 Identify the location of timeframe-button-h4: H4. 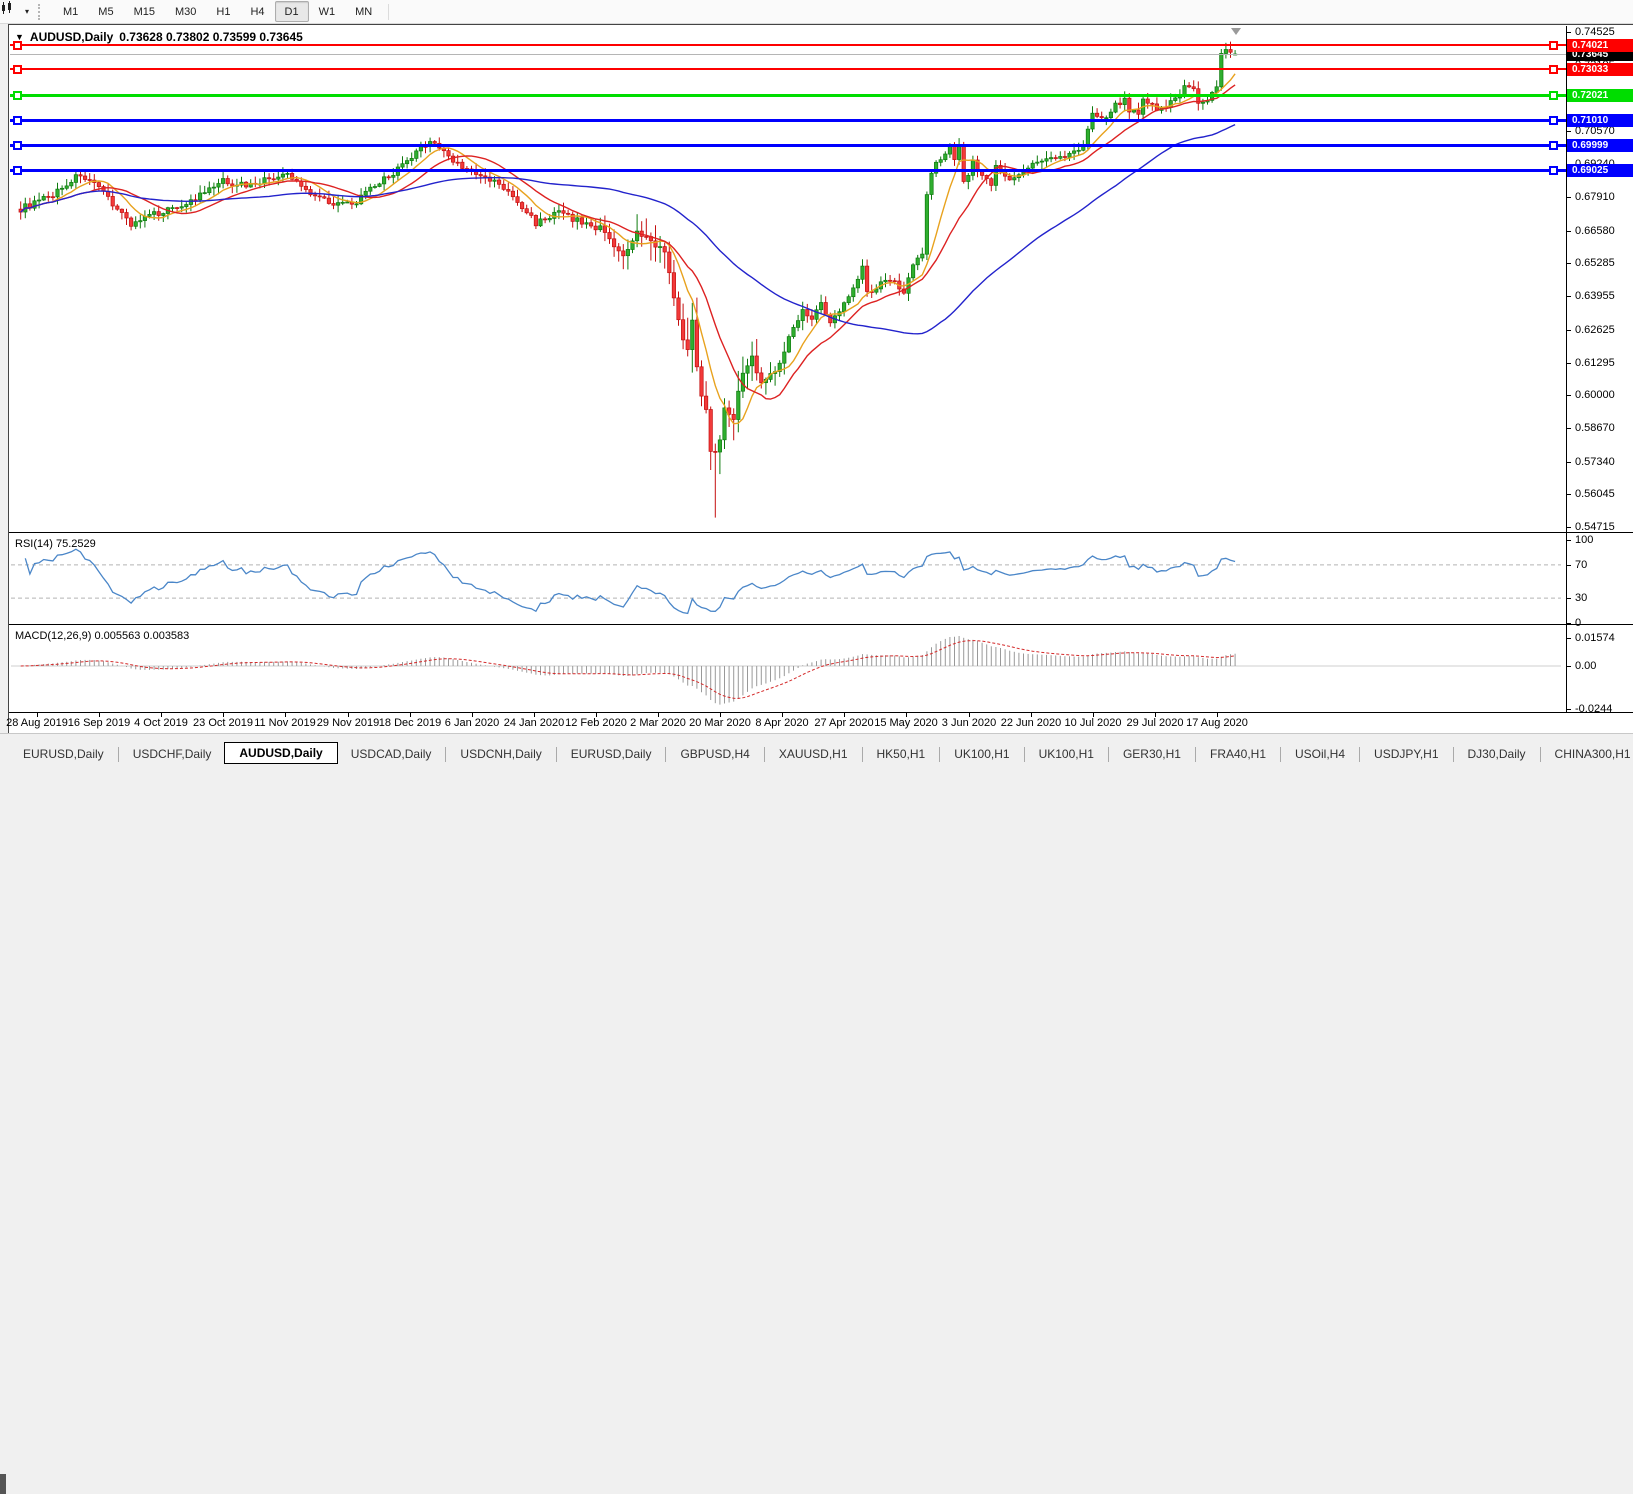
(257, 11).